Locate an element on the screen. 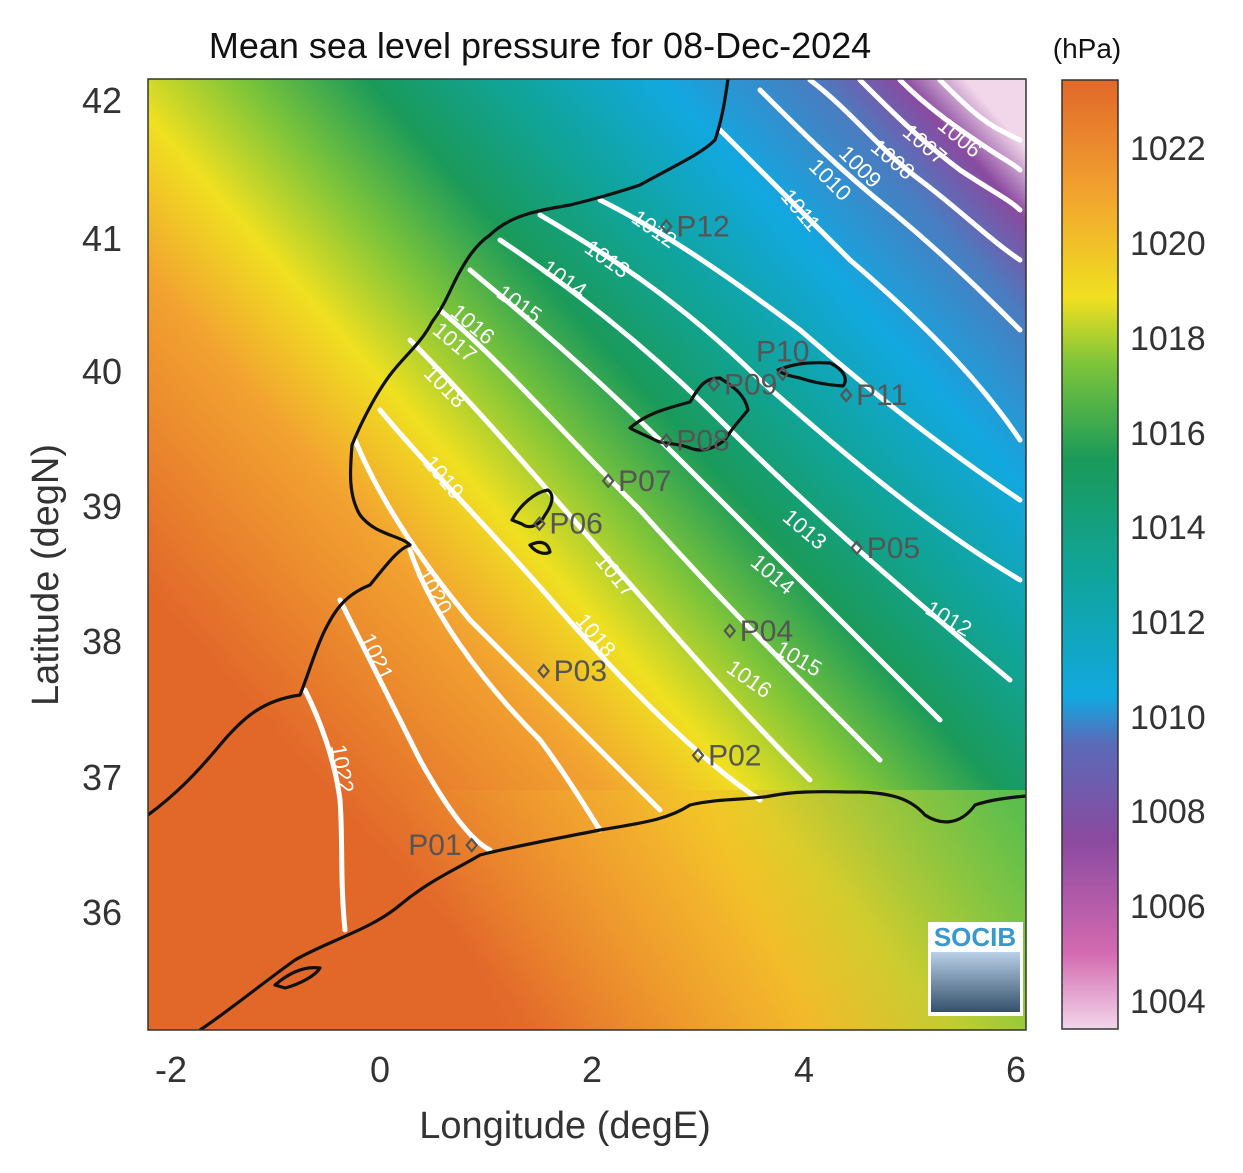  y-tick-label: 42 is located at coordinates (102, 100).